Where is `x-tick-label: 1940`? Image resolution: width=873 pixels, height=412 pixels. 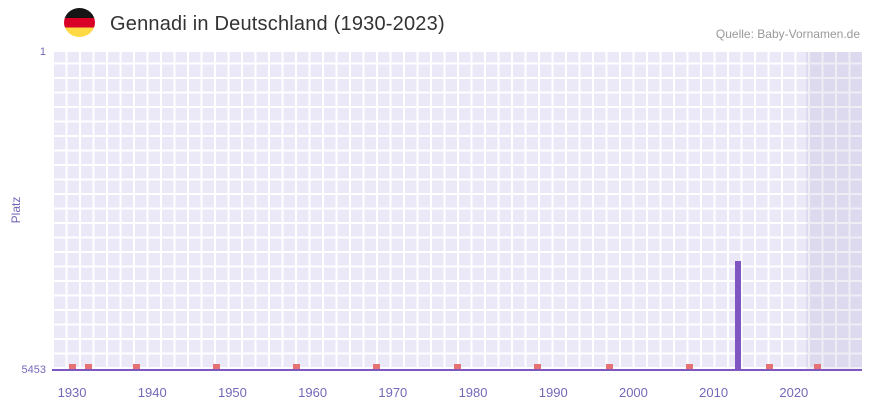 x-tick-label: 1940 is located at coordinates (152, 392).